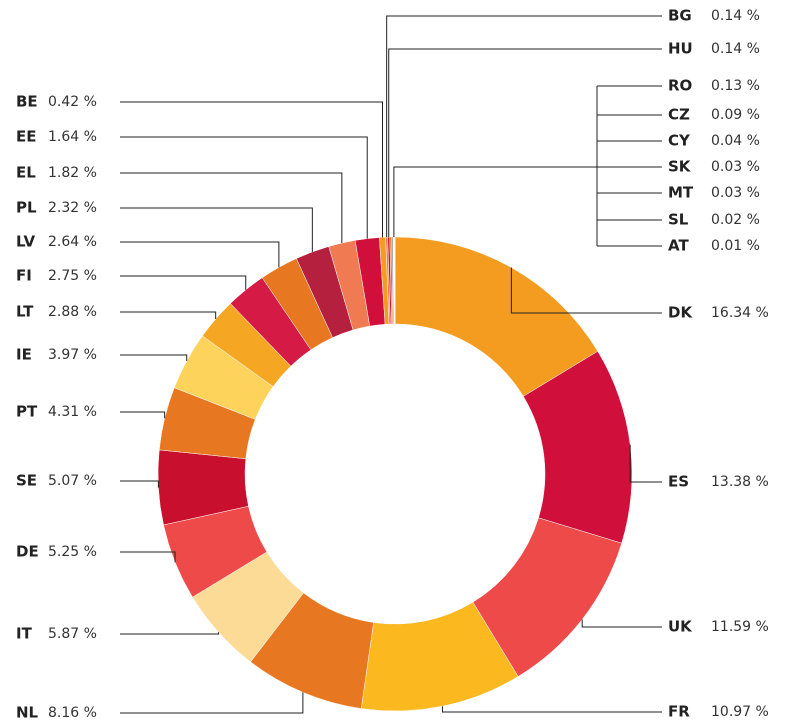  I want to click on label-value: 8.16 %, so click(72, 713).